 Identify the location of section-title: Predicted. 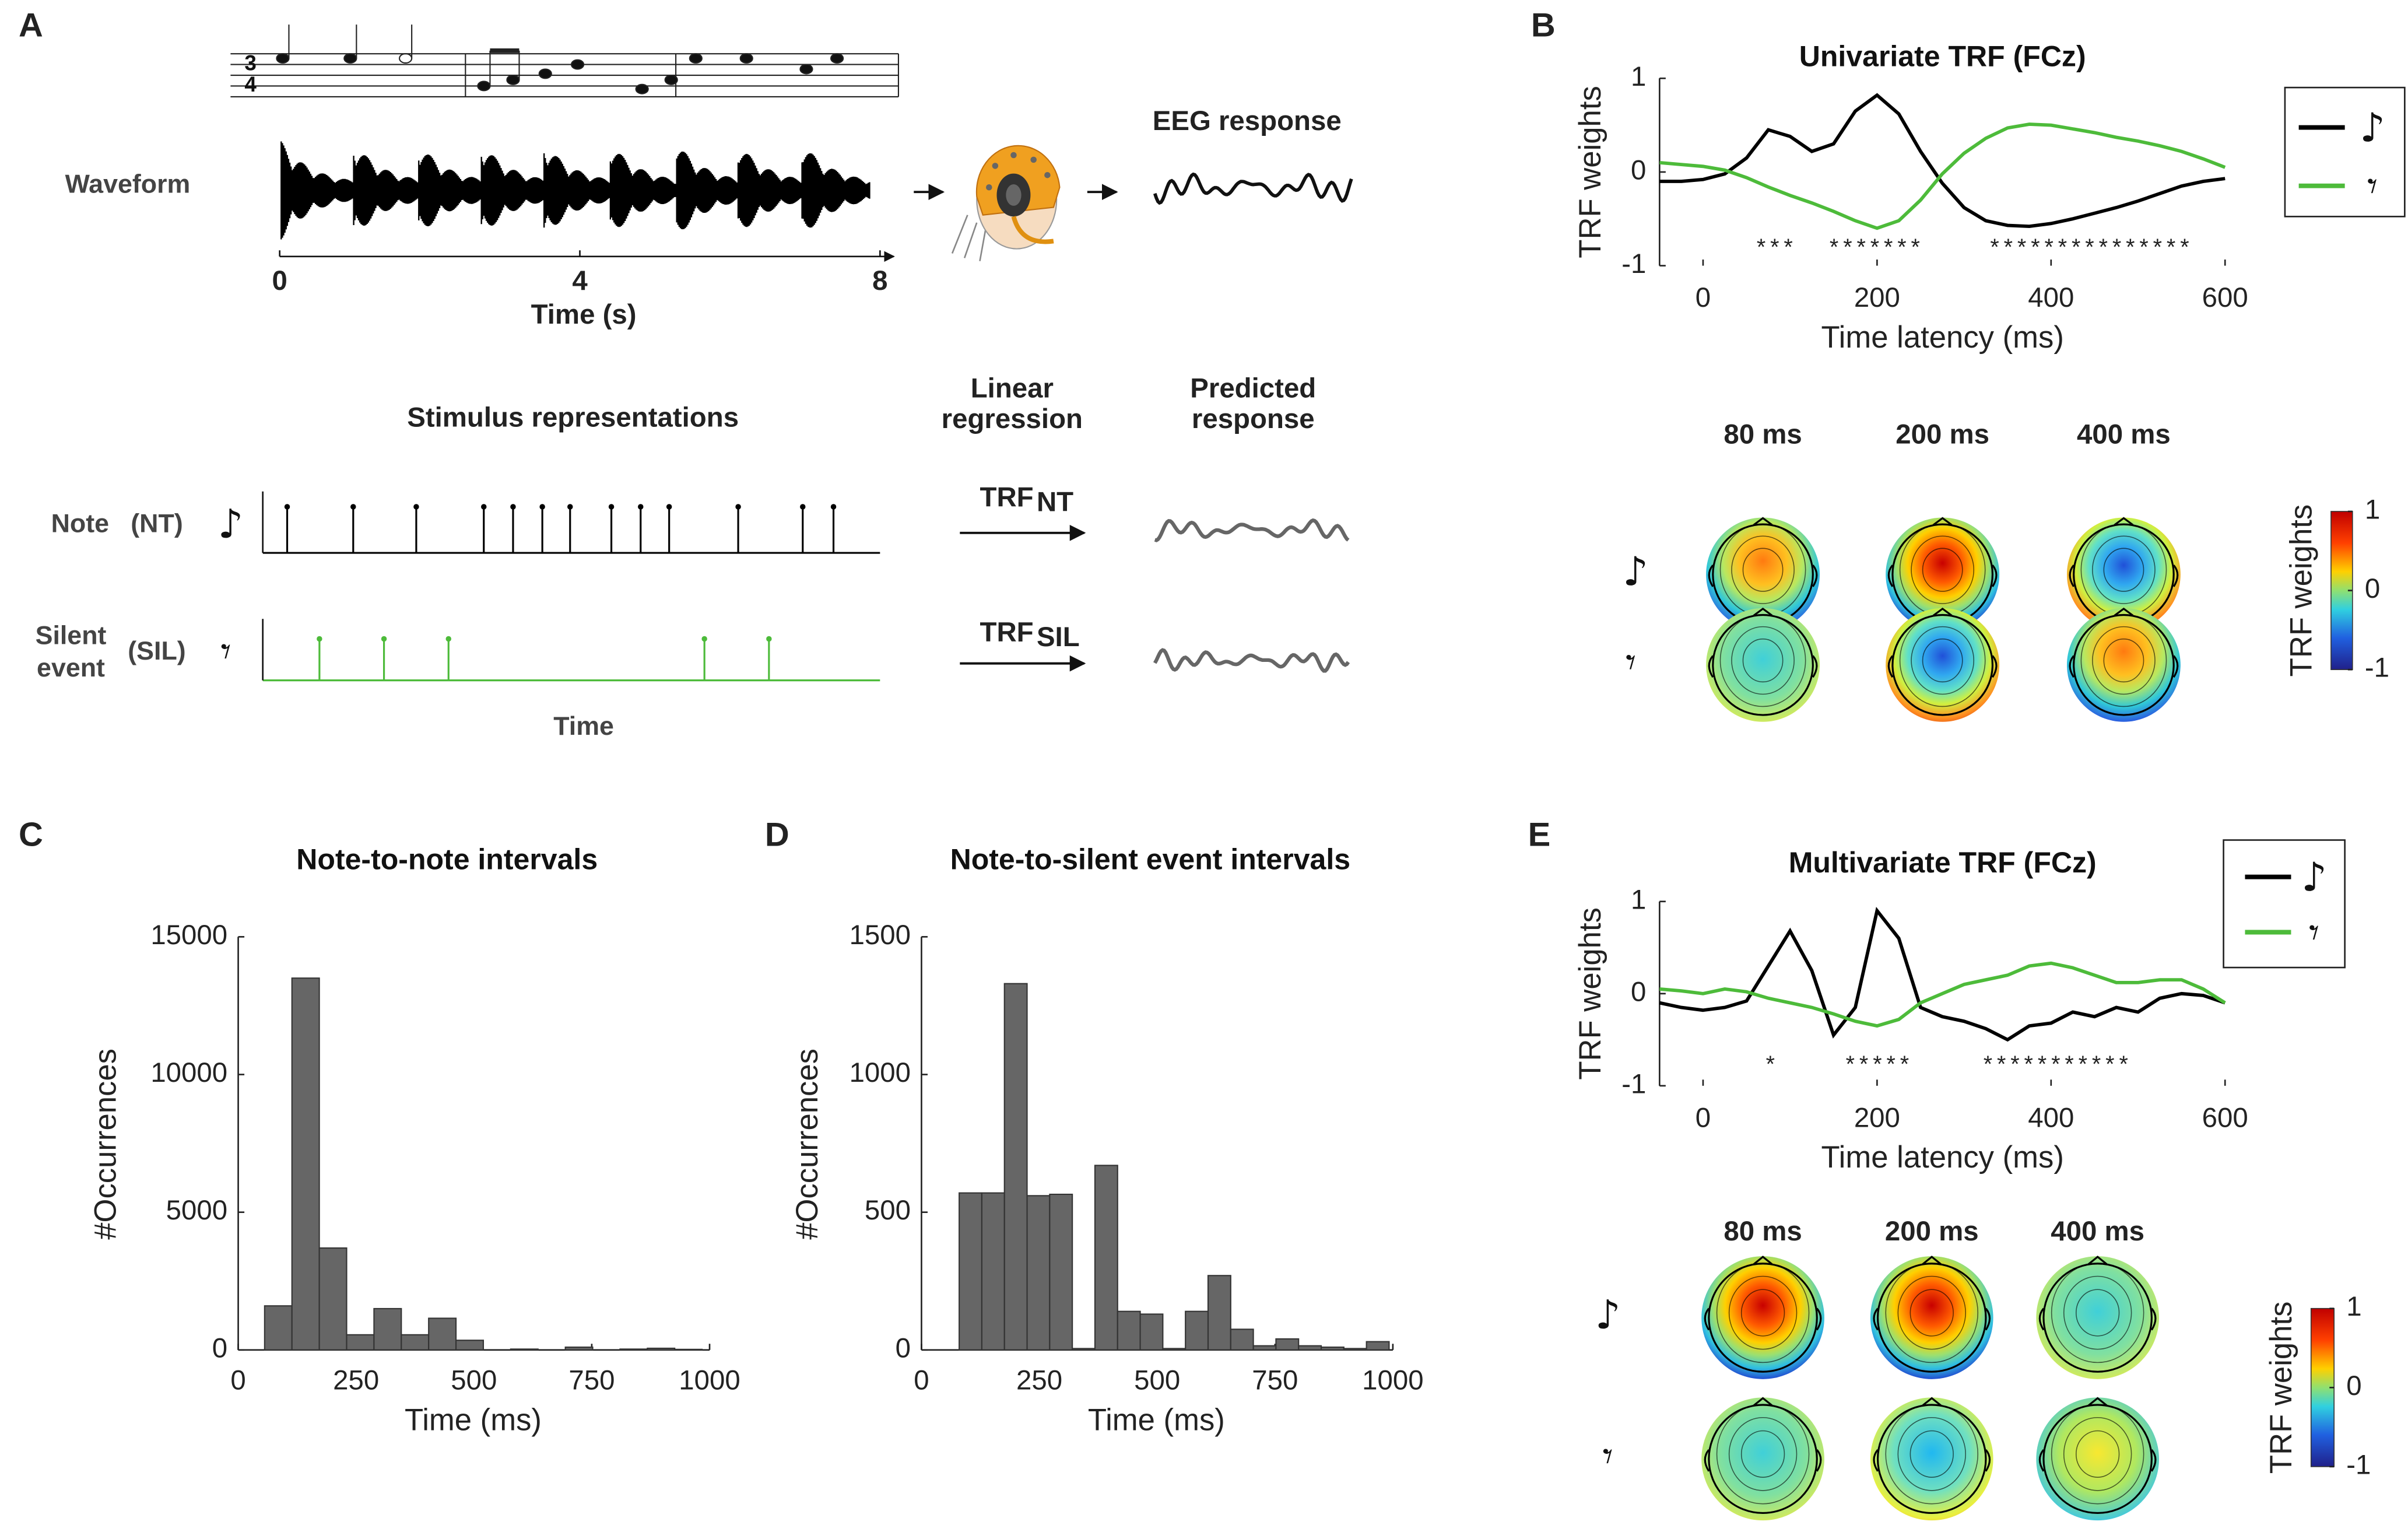
(1253, 388).